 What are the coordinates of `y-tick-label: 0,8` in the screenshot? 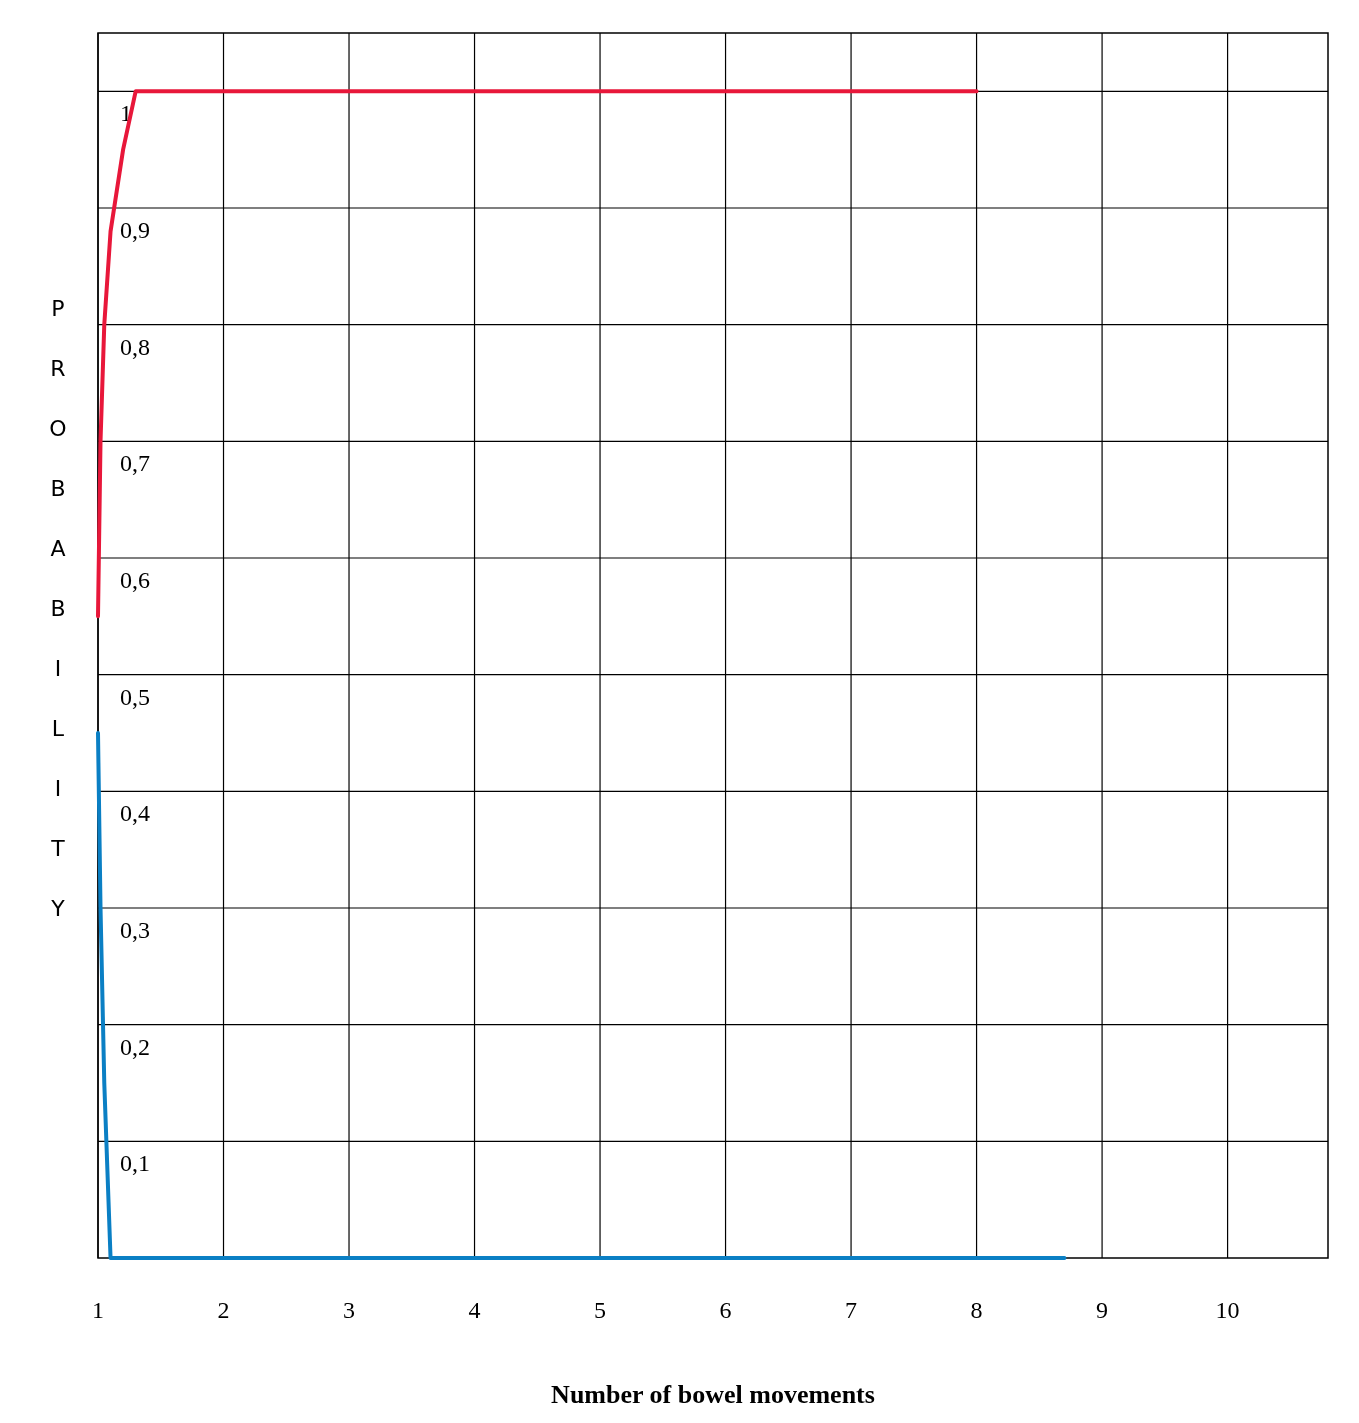 It's located at (135, 346).